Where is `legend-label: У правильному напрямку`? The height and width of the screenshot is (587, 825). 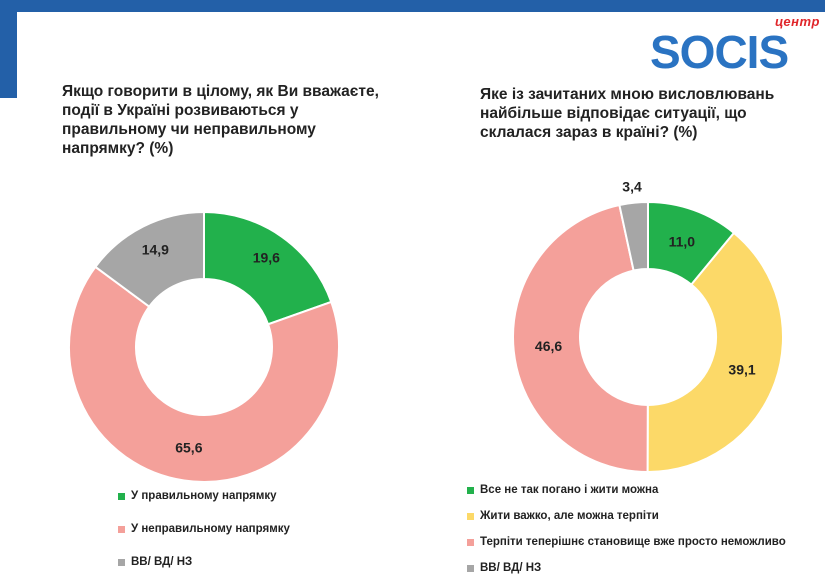 legend-label: У правильному напрямку is located at coordinates (204, 496).